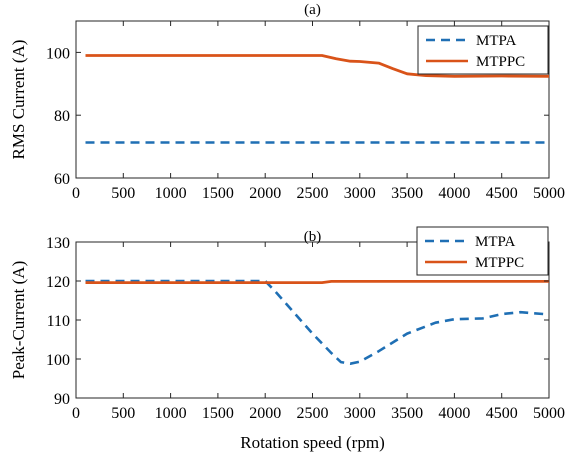 The width and height of the screenshot is (579, 459). What do you see at coordinates (312, 10) in the screenshot?
I see `chart-title: (a)` at bounding box center [312, 10].